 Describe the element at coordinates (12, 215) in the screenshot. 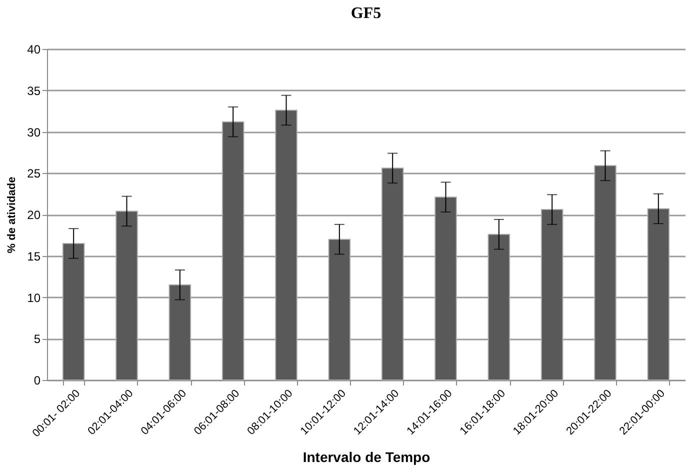

I see `y-axis-title: % de atividade` at that location.